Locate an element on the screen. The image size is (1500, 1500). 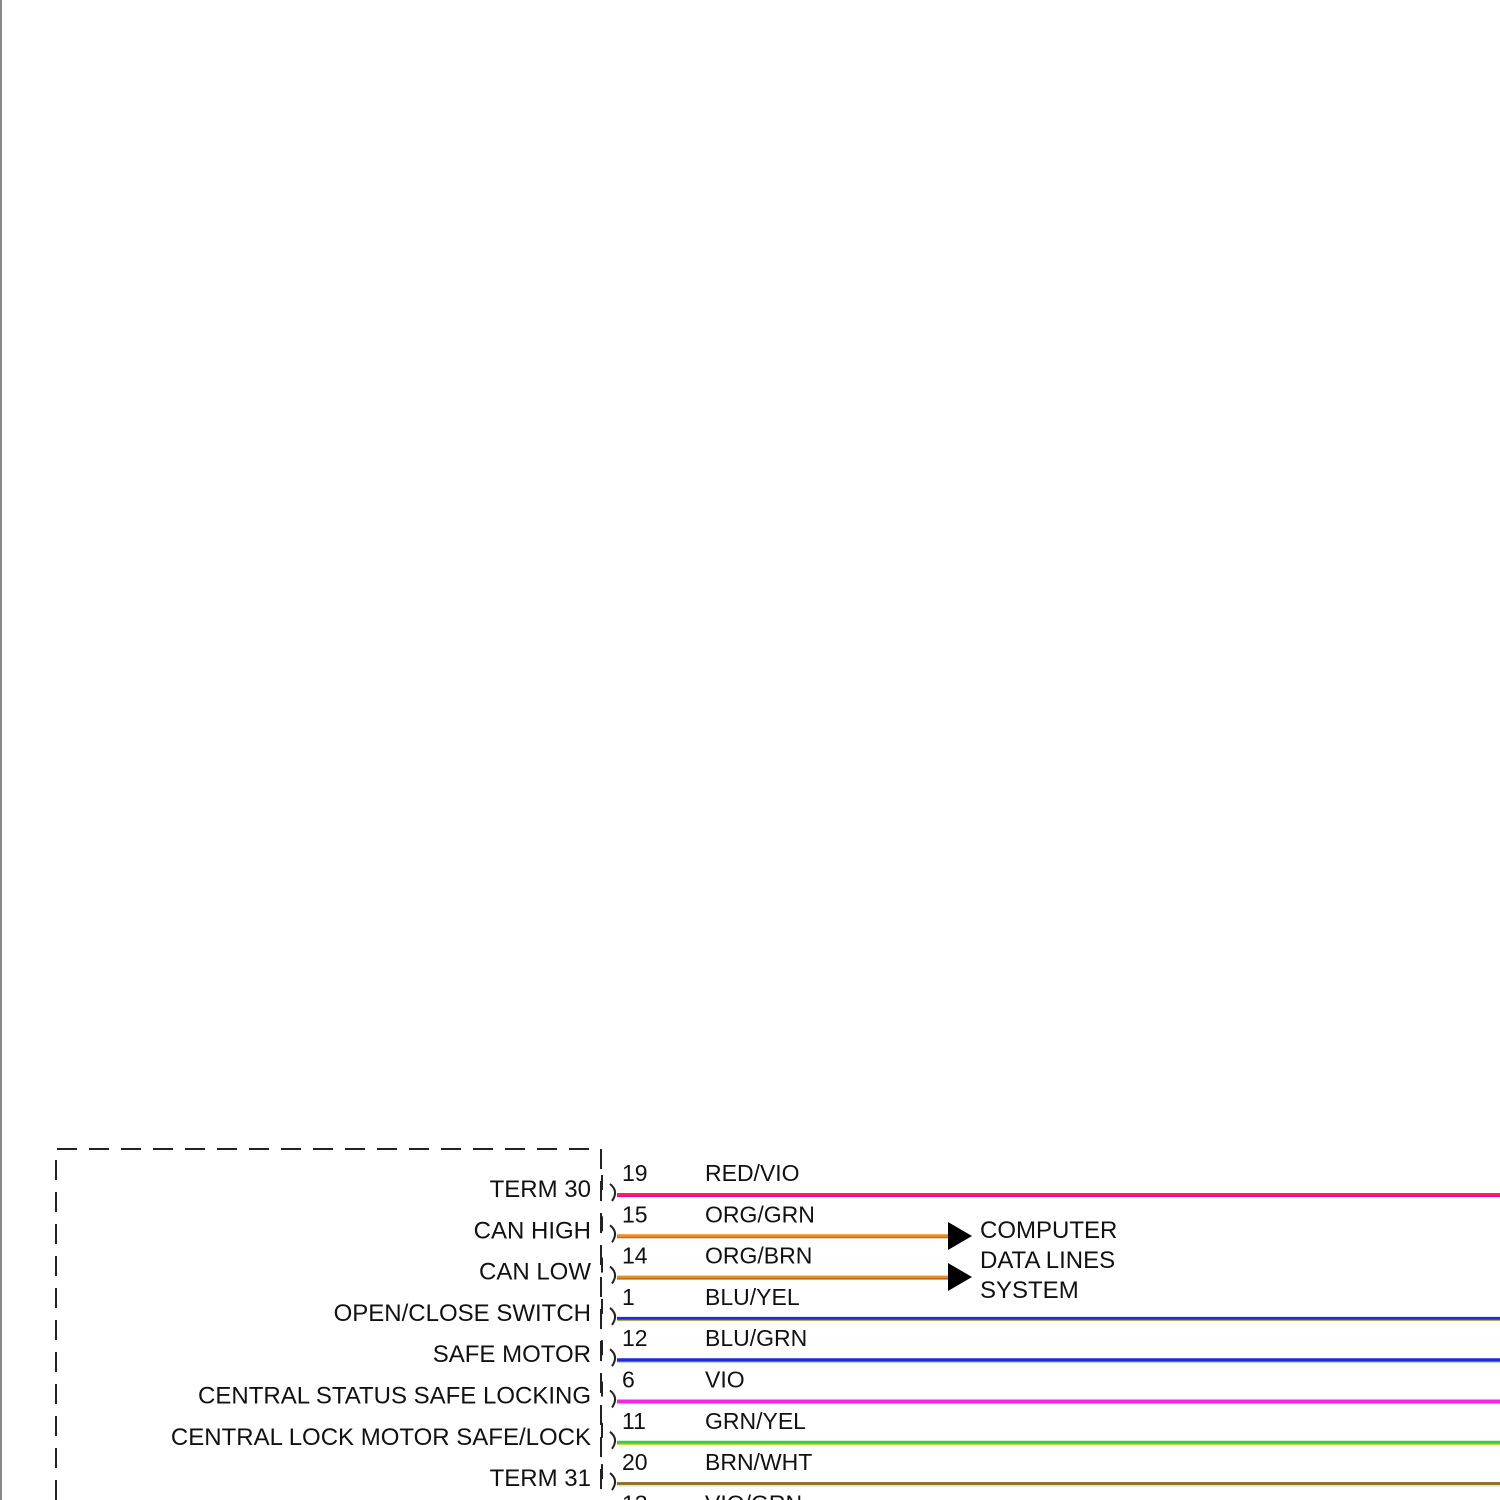
wire-color-label: RED/VIO is located at coordinates (752, 1173).